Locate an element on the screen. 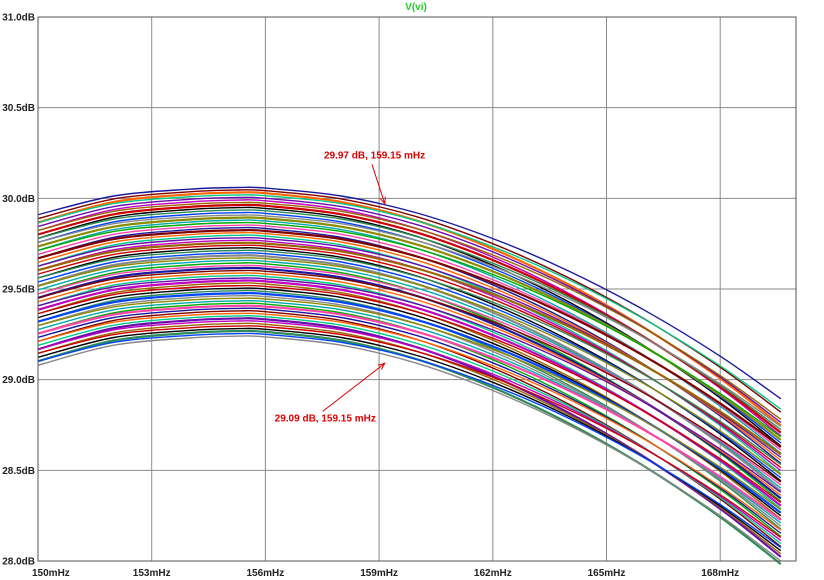  annotation-label: 29.97 dB, 159.15 mHz is located at coordinates (374, 155).